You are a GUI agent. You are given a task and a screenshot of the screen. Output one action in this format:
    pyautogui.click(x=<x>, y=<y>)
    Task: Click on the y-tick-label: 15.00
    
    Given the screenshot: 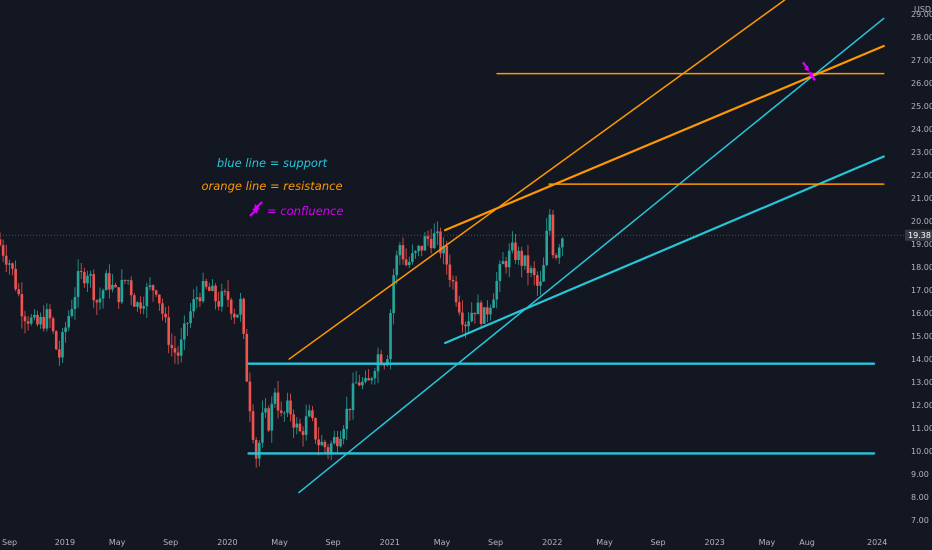 What is the action you would take?
    pyautogui.click(x=921, y=336)
    